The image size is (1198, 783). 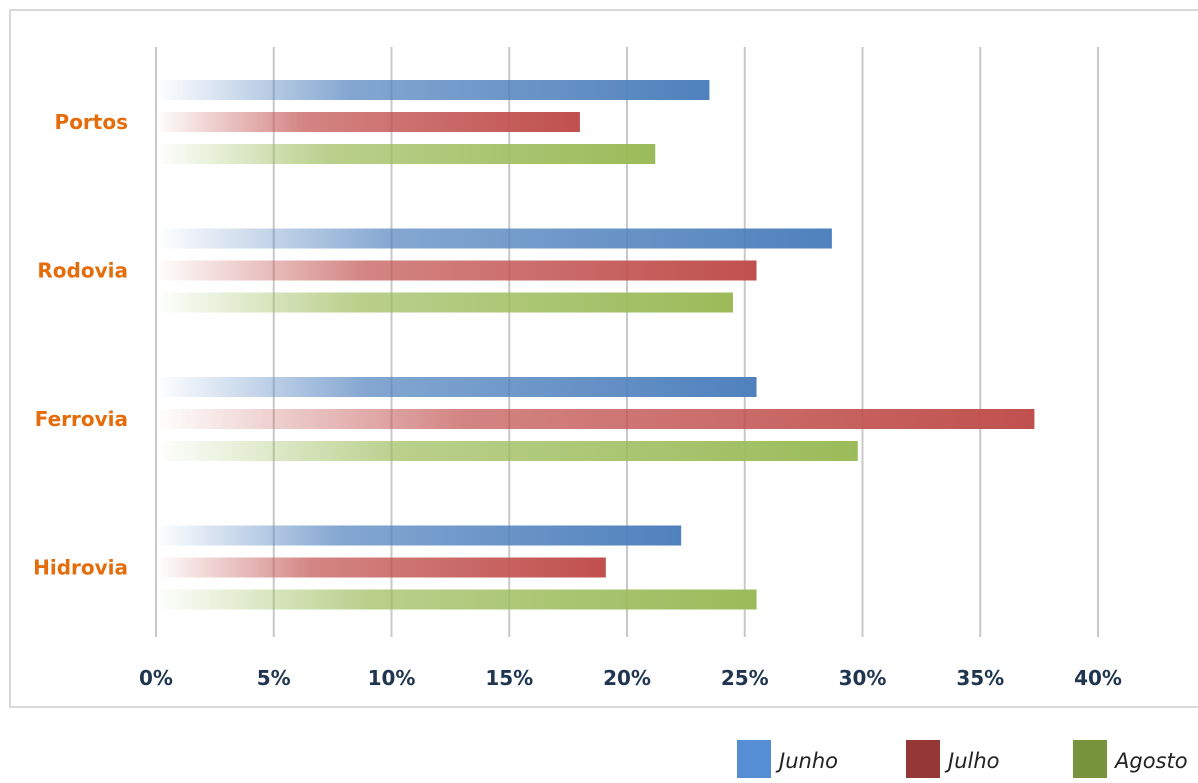 What do you see at coordinates (1090, 759) in the screenshot?
I see `legend-swatch-agosto` at bounding box center [1090, 759].